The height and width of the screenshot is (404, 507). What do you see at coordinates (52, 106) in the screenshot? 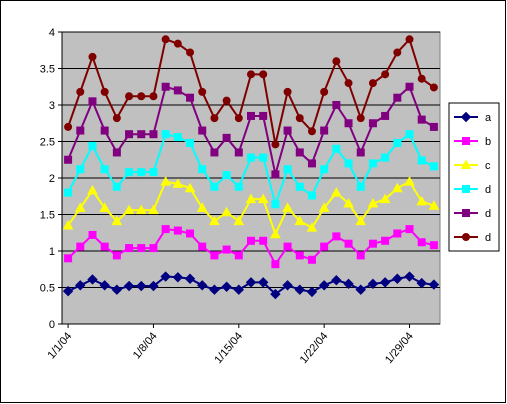
I see `y-tick-label: 3` at bounding box center [52, 106].